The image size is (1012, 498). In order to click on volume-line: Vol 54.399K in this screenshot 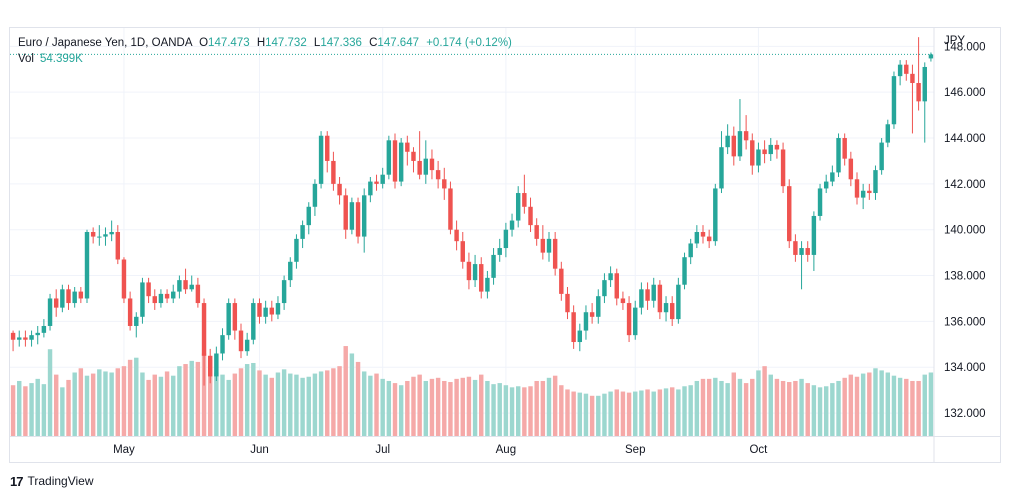, I will do `click(265, 59)`.